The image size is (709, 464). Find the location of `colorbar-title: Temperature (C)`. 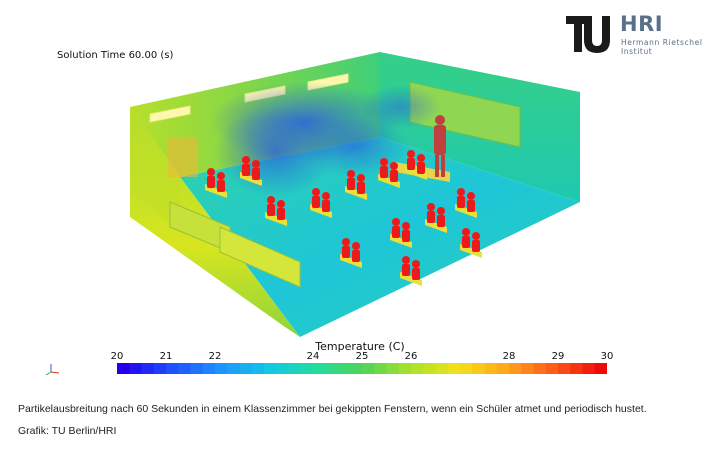

colorbar-title: Temperature (C) is located at coordinates (360, 346).